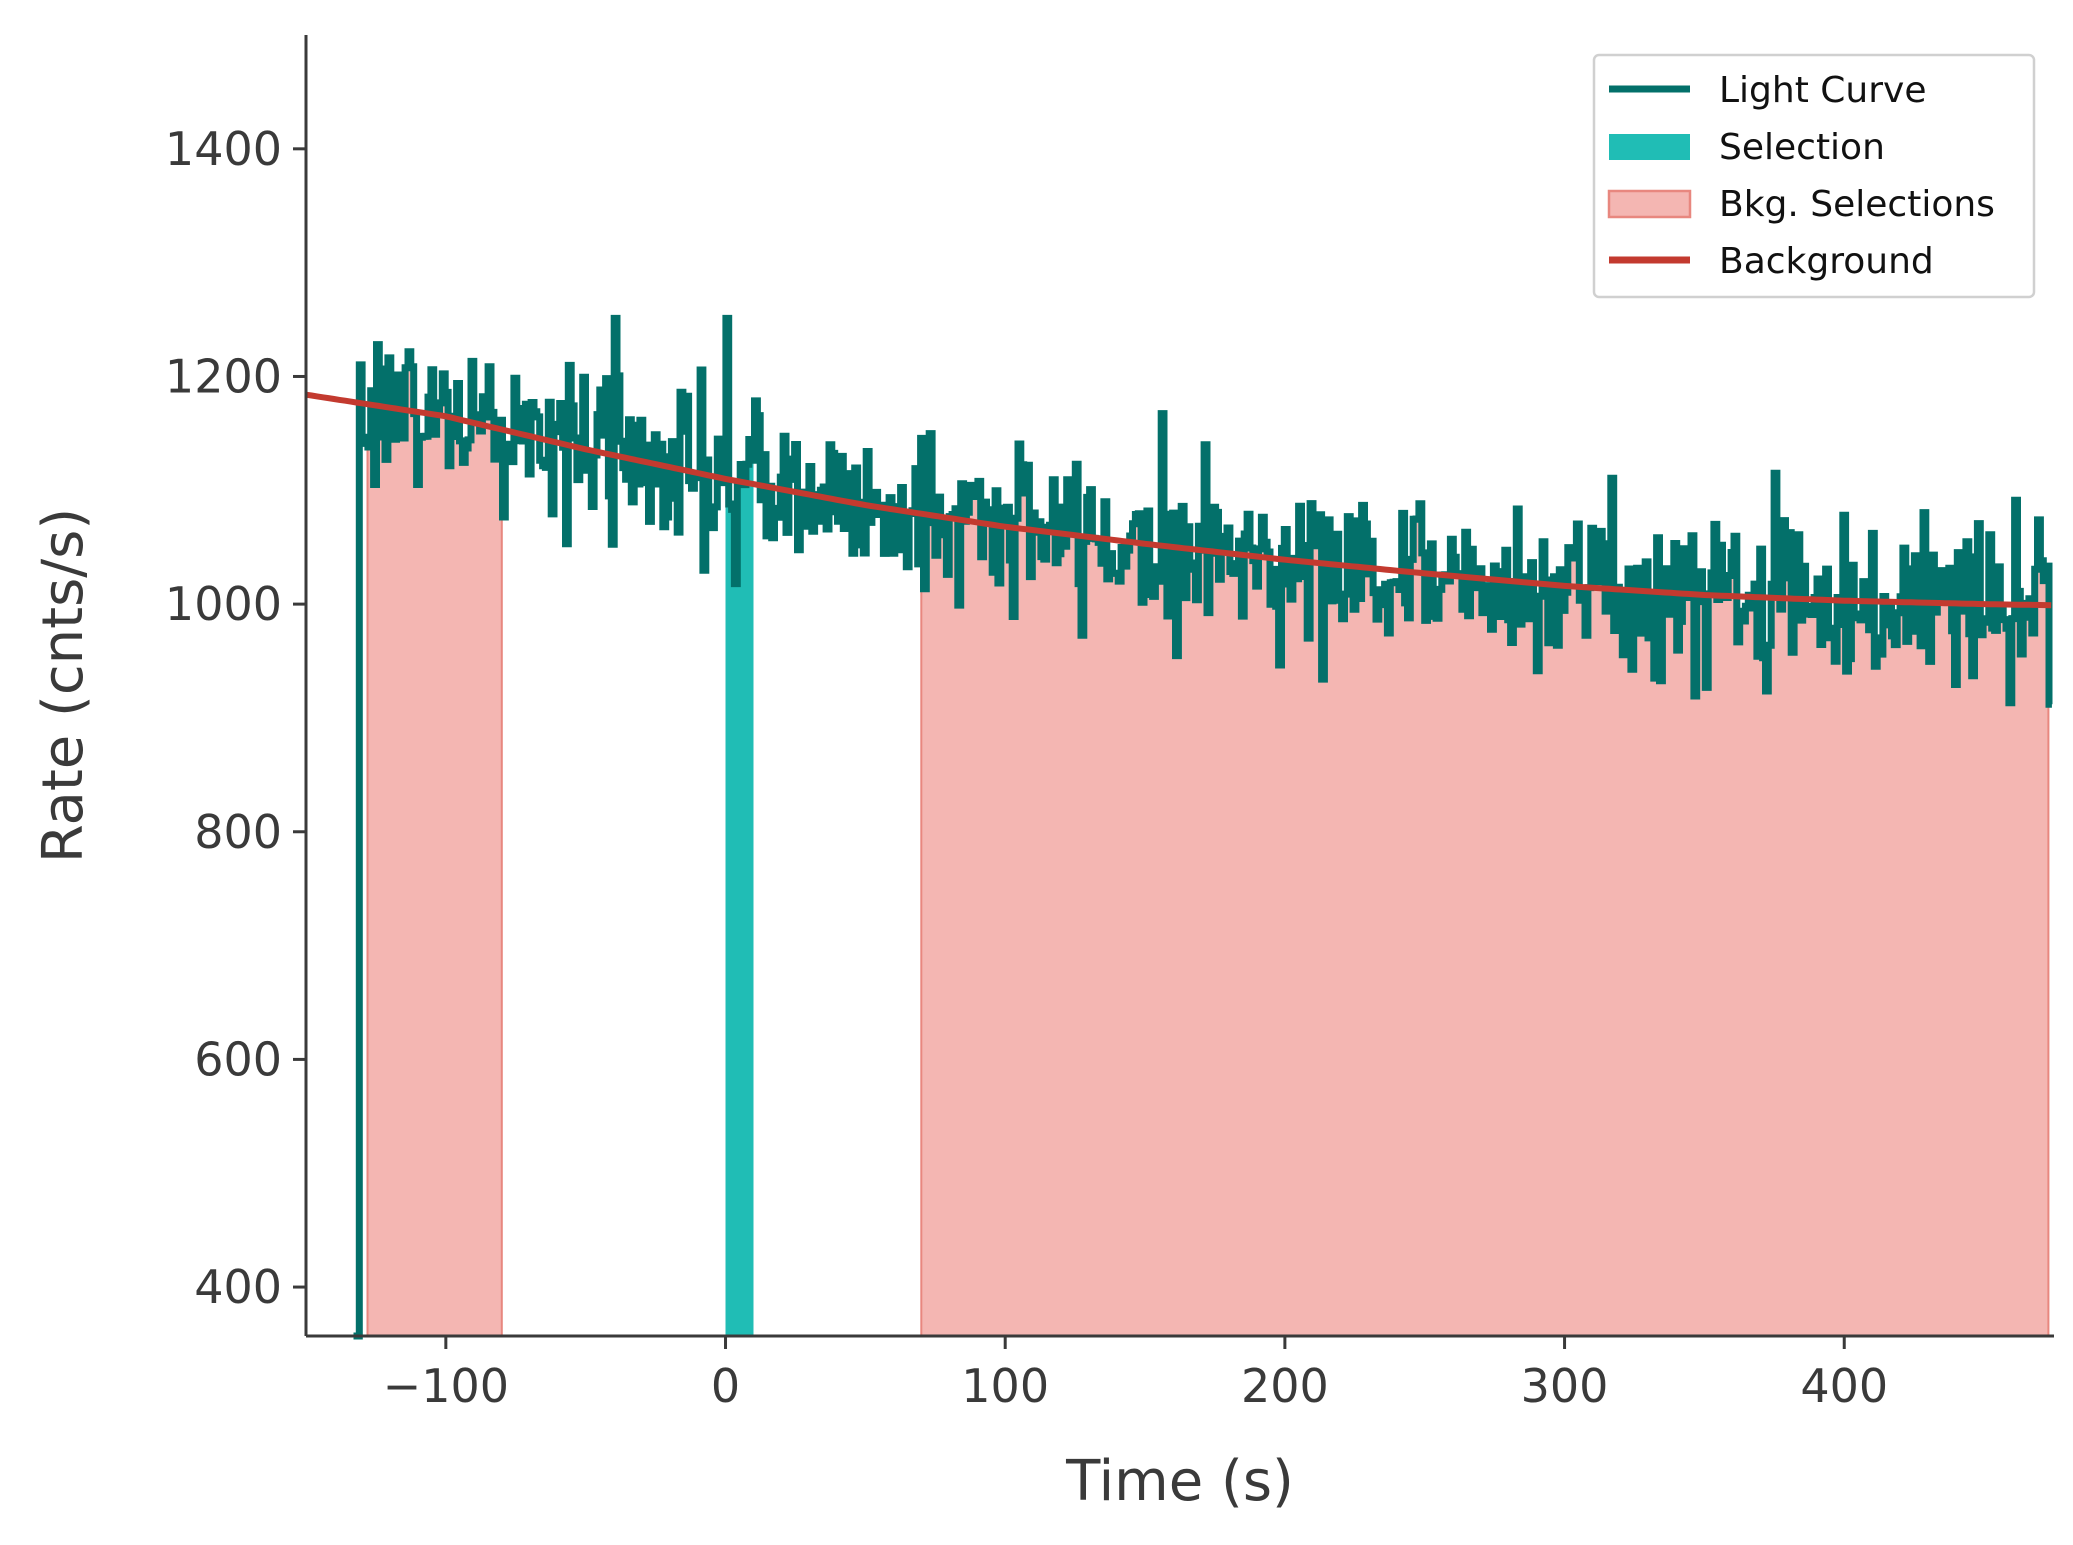  I want to click on y-tick-label: 1200, so click(223, 376).